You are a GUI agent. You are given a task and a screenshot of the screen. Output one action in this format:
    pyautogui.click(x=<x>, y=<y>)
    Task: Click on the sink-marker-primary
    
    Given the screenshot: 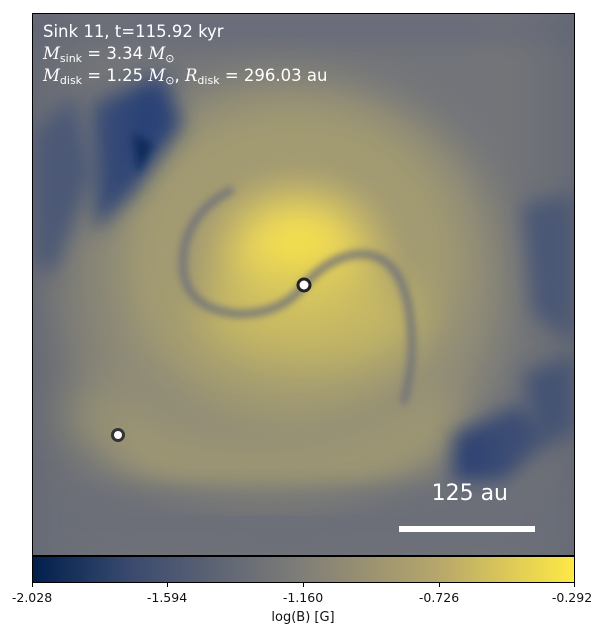 What is the action you would take?
    pyautogui.click(x=304, y=285)
    